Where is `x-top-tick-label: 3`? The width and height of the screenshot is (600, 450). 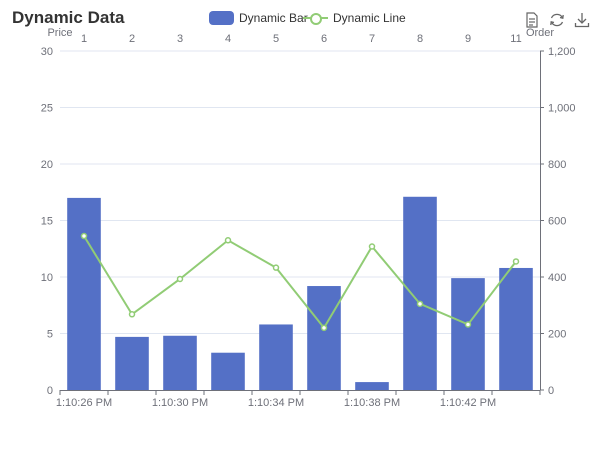
x-top-tick-label: 3 is located at coordinates (180, 39).